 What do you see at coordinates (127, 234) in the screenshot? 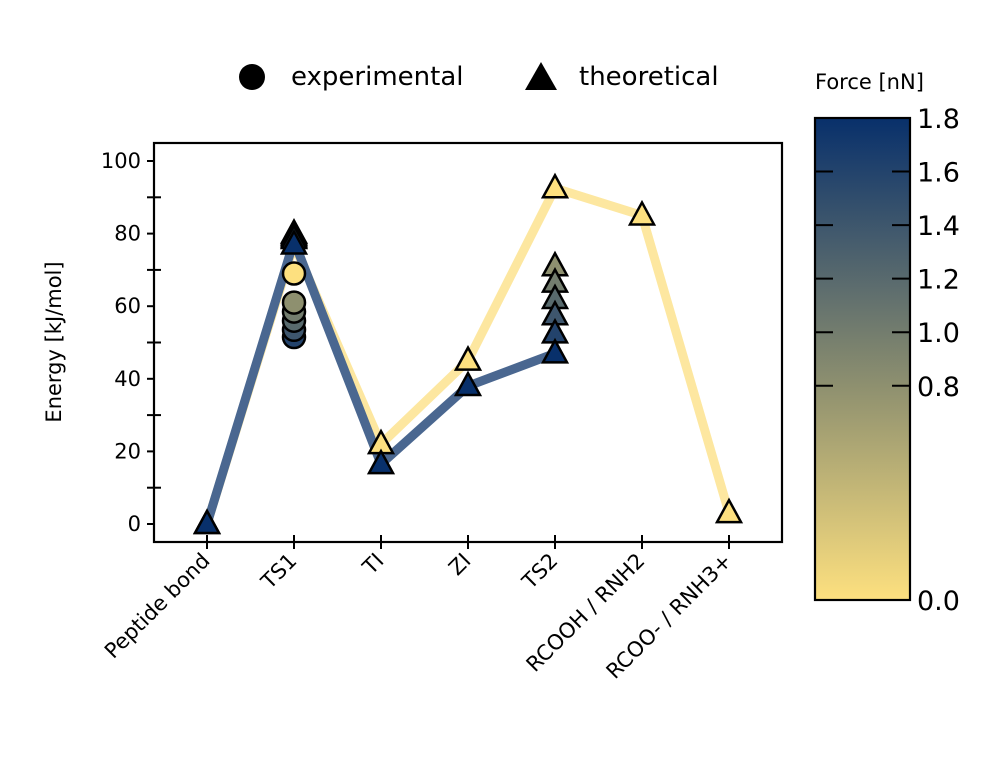
I see `y-tick-label: 80` at bounding box center [127, 234].